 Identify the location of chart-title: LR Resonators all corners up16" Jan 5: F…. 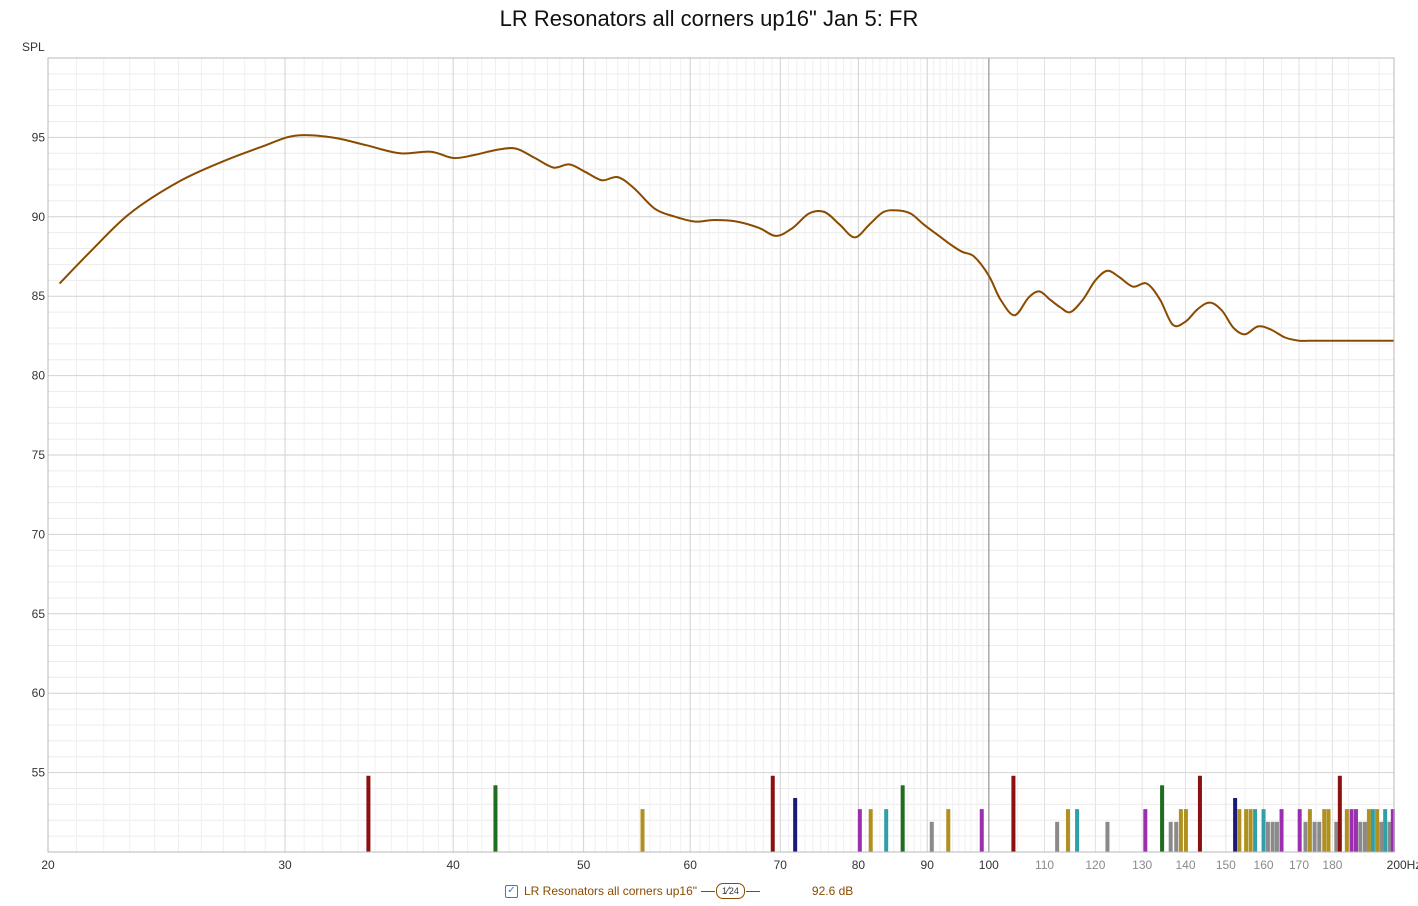
(709, 18).